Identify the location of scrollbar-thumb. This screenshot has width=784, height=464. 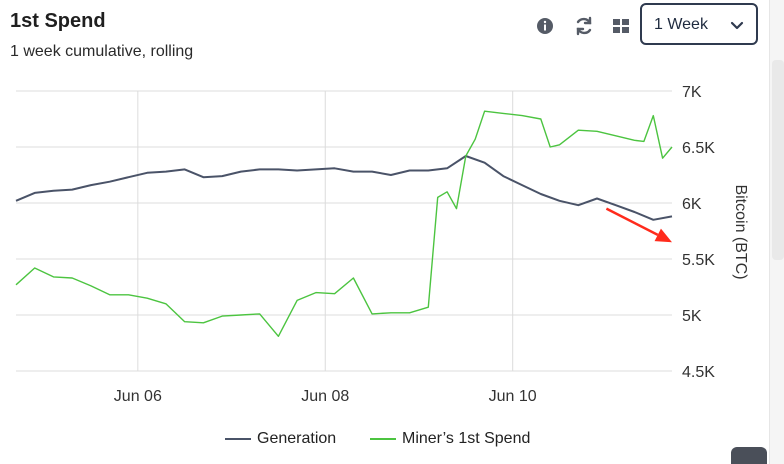
(778, 160).